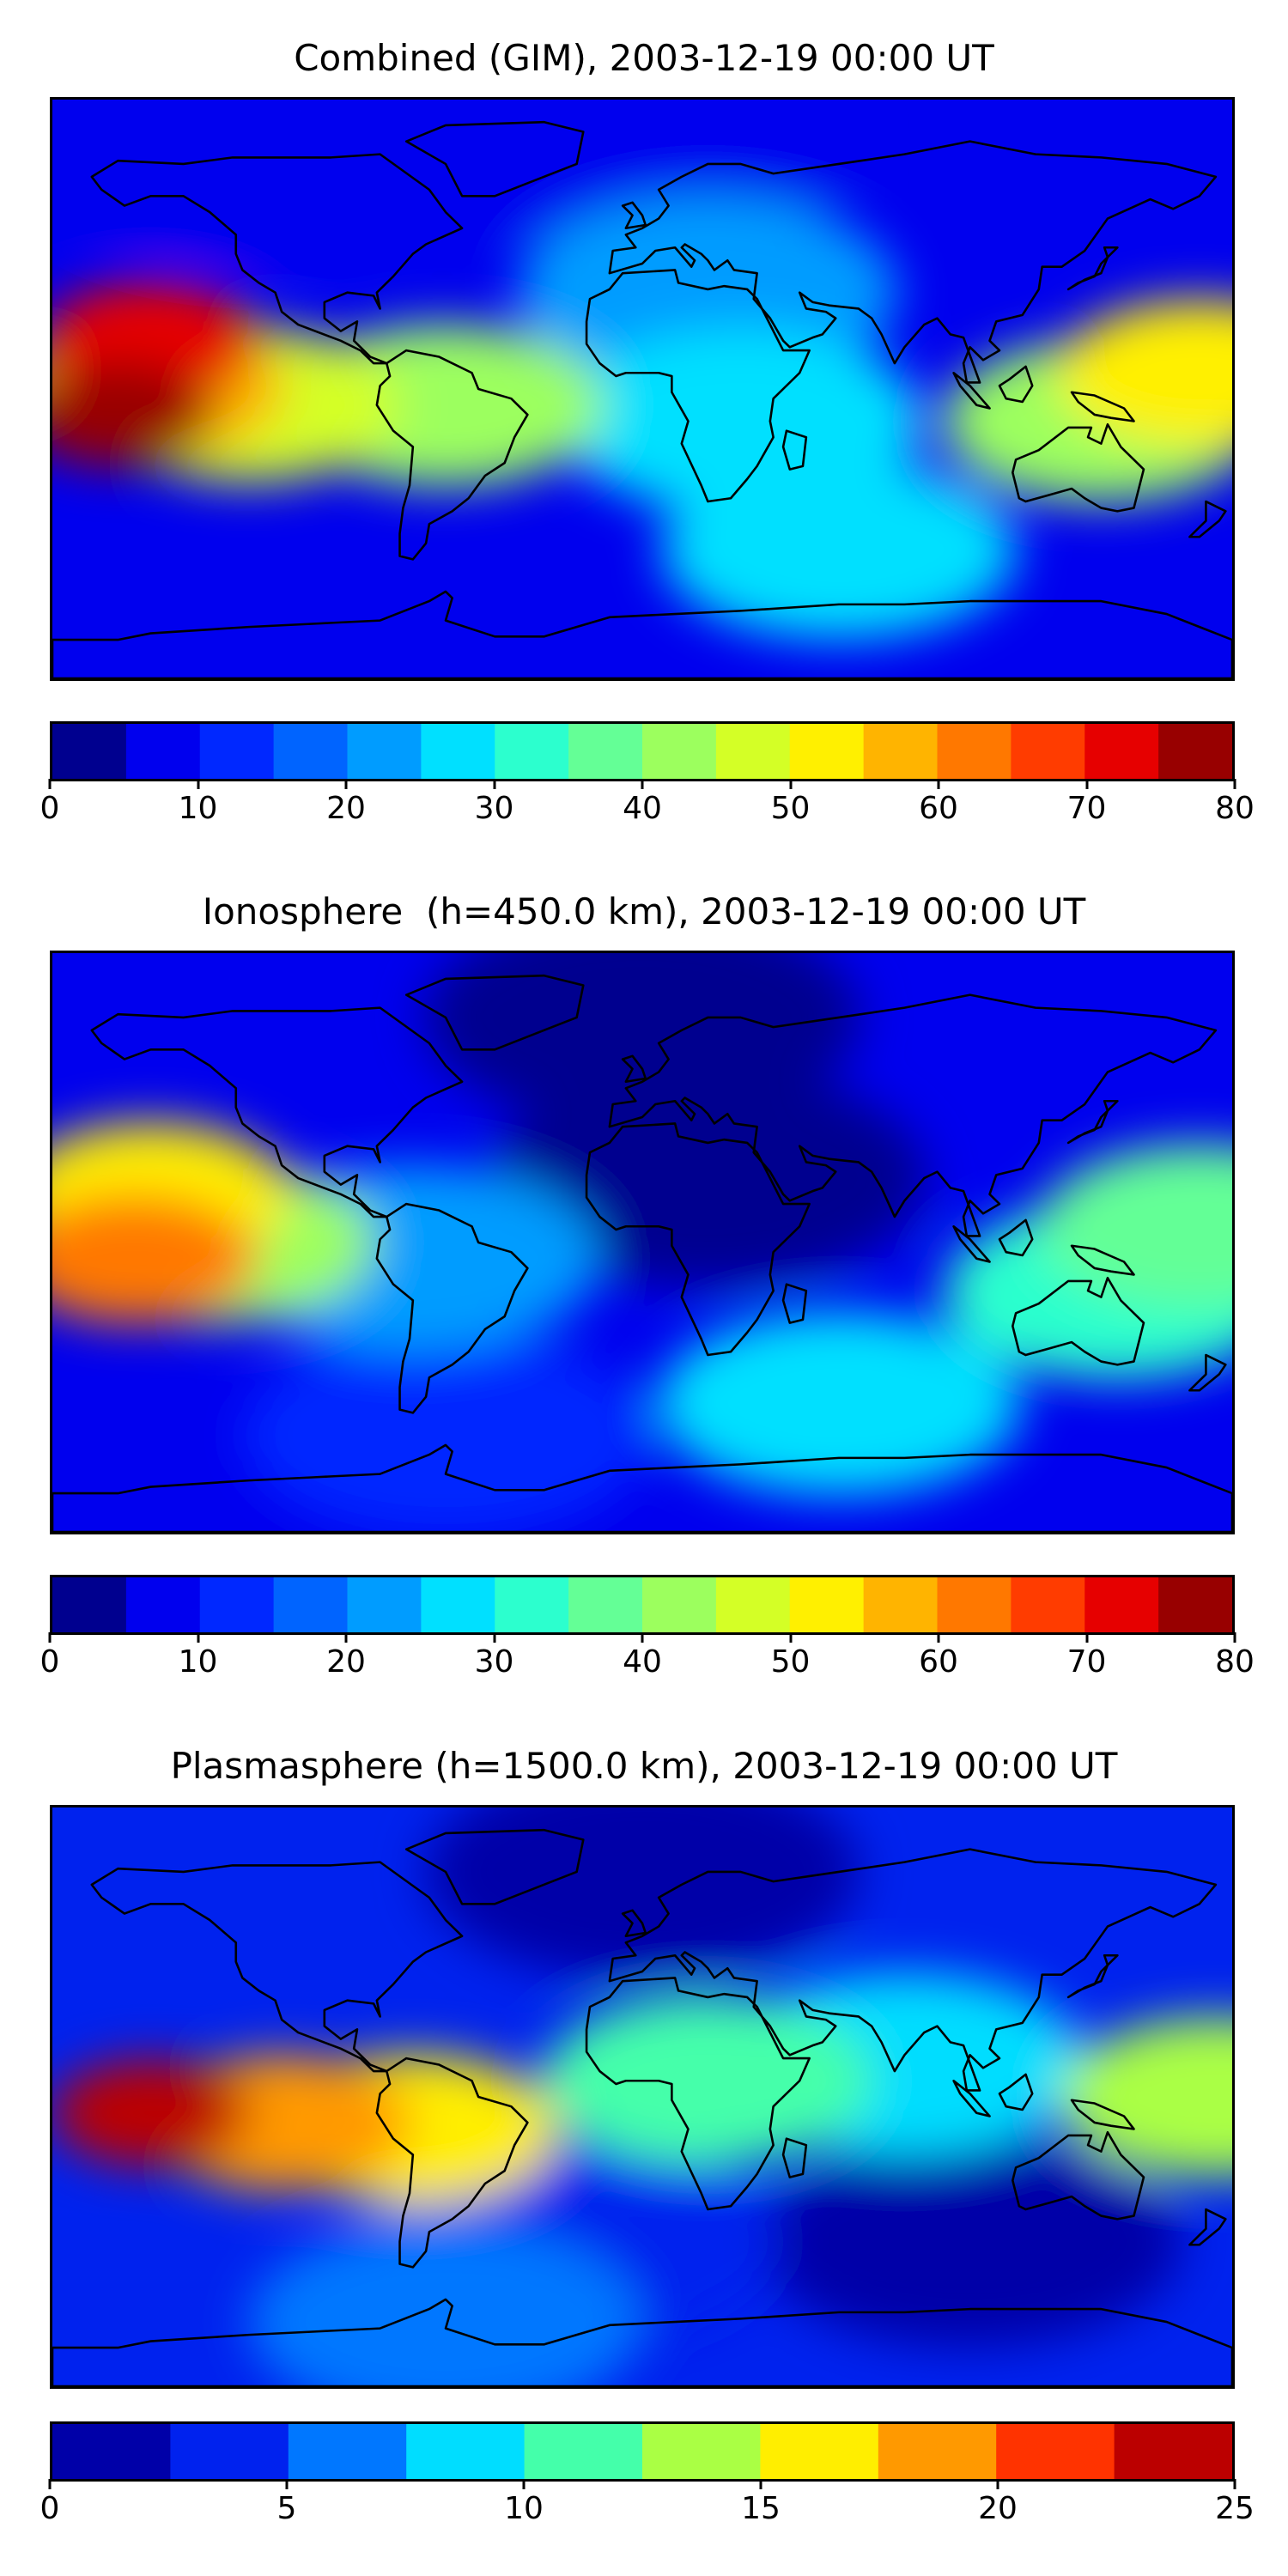 The height and width of the screenshot is (2576, 1288). I want to click on colorbar-tick-label: 15, so click(761, 2508).